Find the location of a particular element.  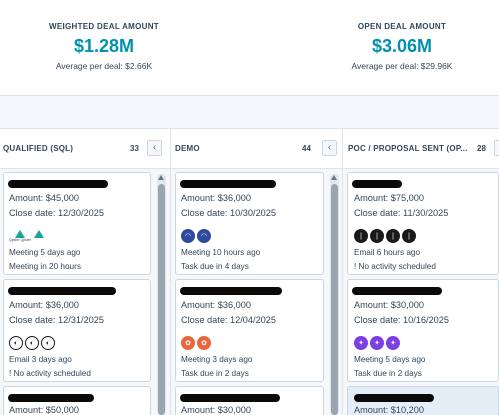

company-logo: Qpster Qpster is located at coordinates (28, 236).